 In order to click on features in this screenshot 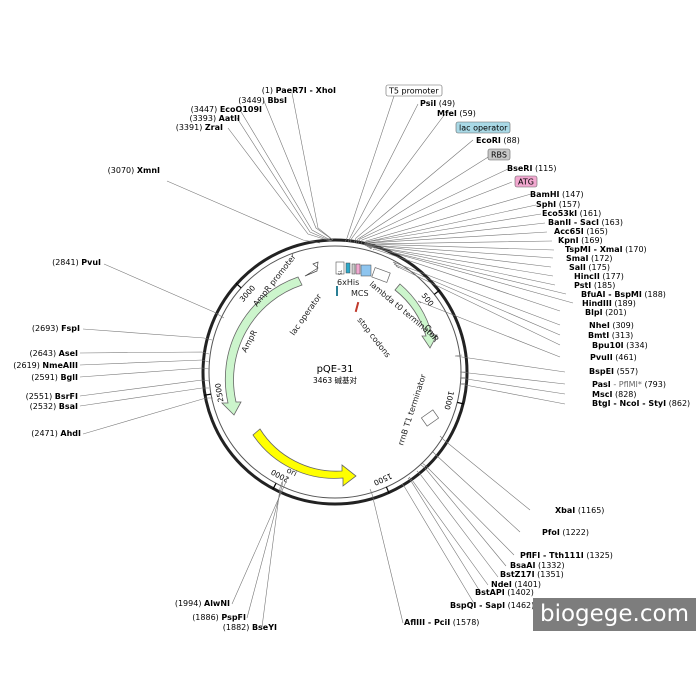, I will do `click(330, 374)`.